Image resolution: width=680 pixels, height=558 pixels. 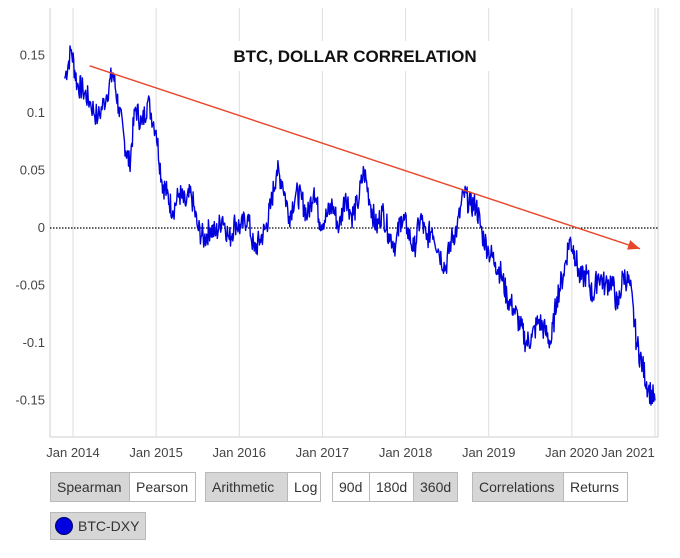 I want to click on window-180d-button: 180d, so click(x=391, y=487).